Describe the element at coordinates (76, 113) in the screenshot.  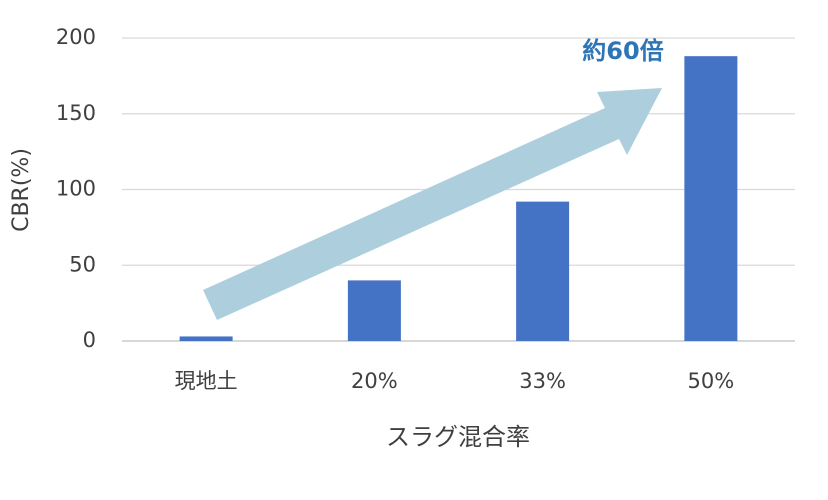
I see `y-tick-label: 150` at that location.